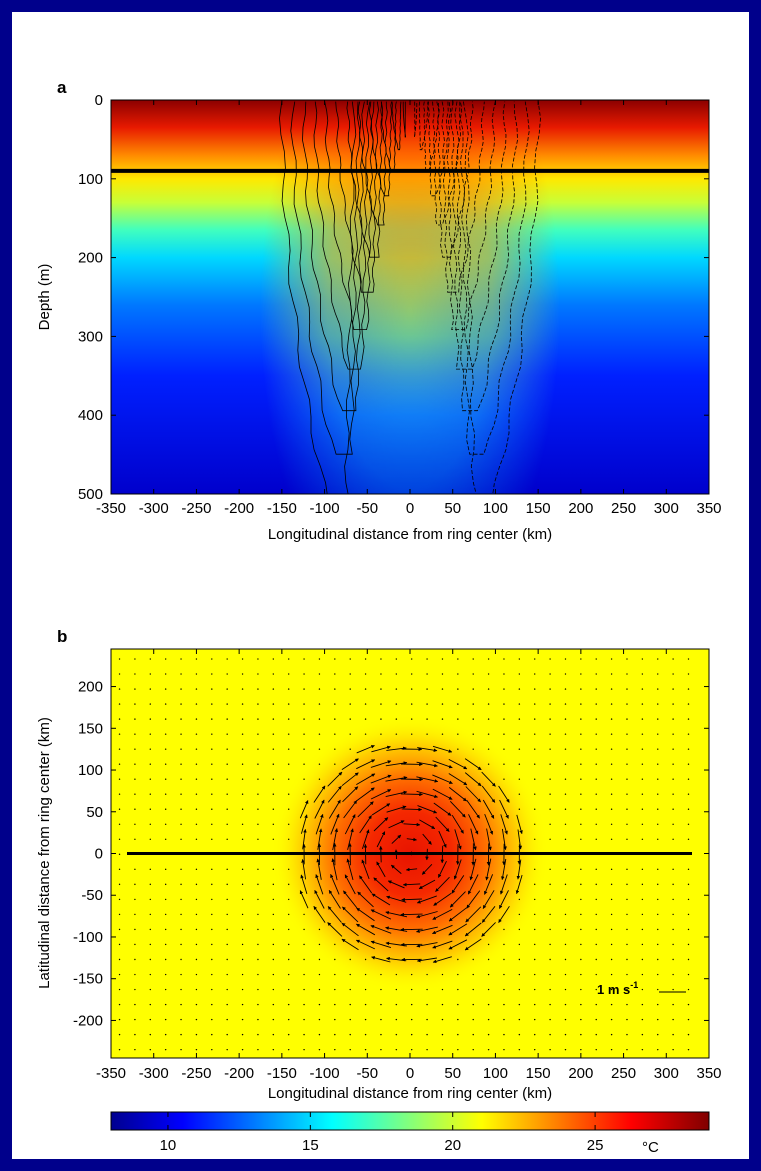  I want to click on x-tick-label: -350, so click(111, 508).